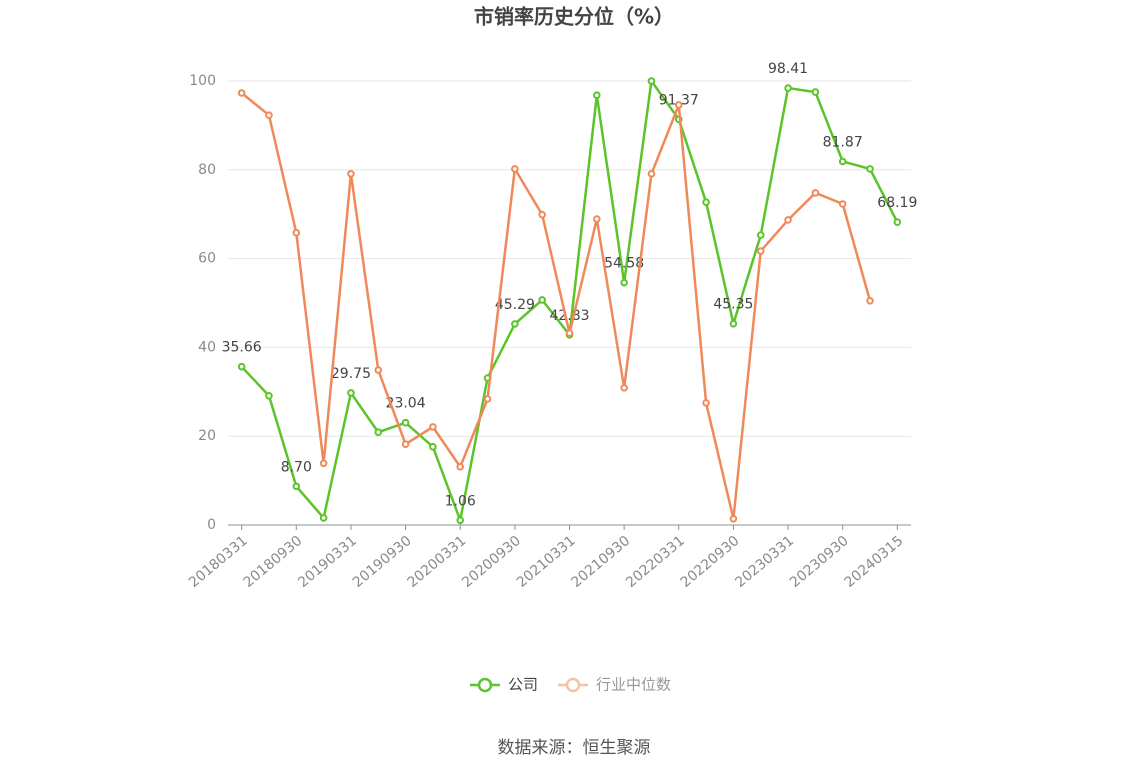  Describe the element at coordinates (600, 562) in the screenshot. I see `x-tick-label: 20210930` at that location.